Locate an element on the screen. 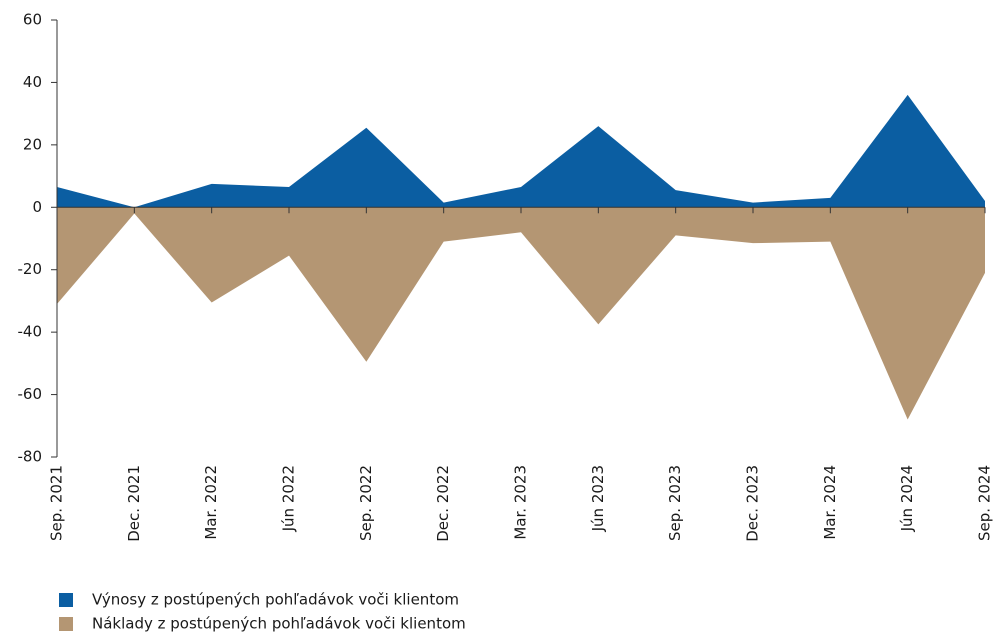 This screenshot has width=995, height=637. x-tick-label: Mar. 2022 is located at coordinates (211, 502).